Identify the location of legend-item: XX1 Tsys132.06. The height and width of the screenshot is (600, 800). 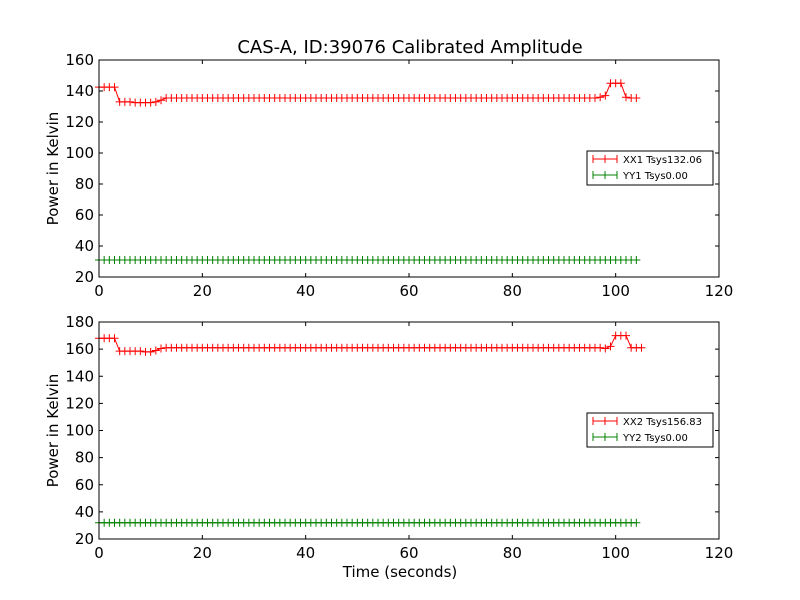
(647, 160).